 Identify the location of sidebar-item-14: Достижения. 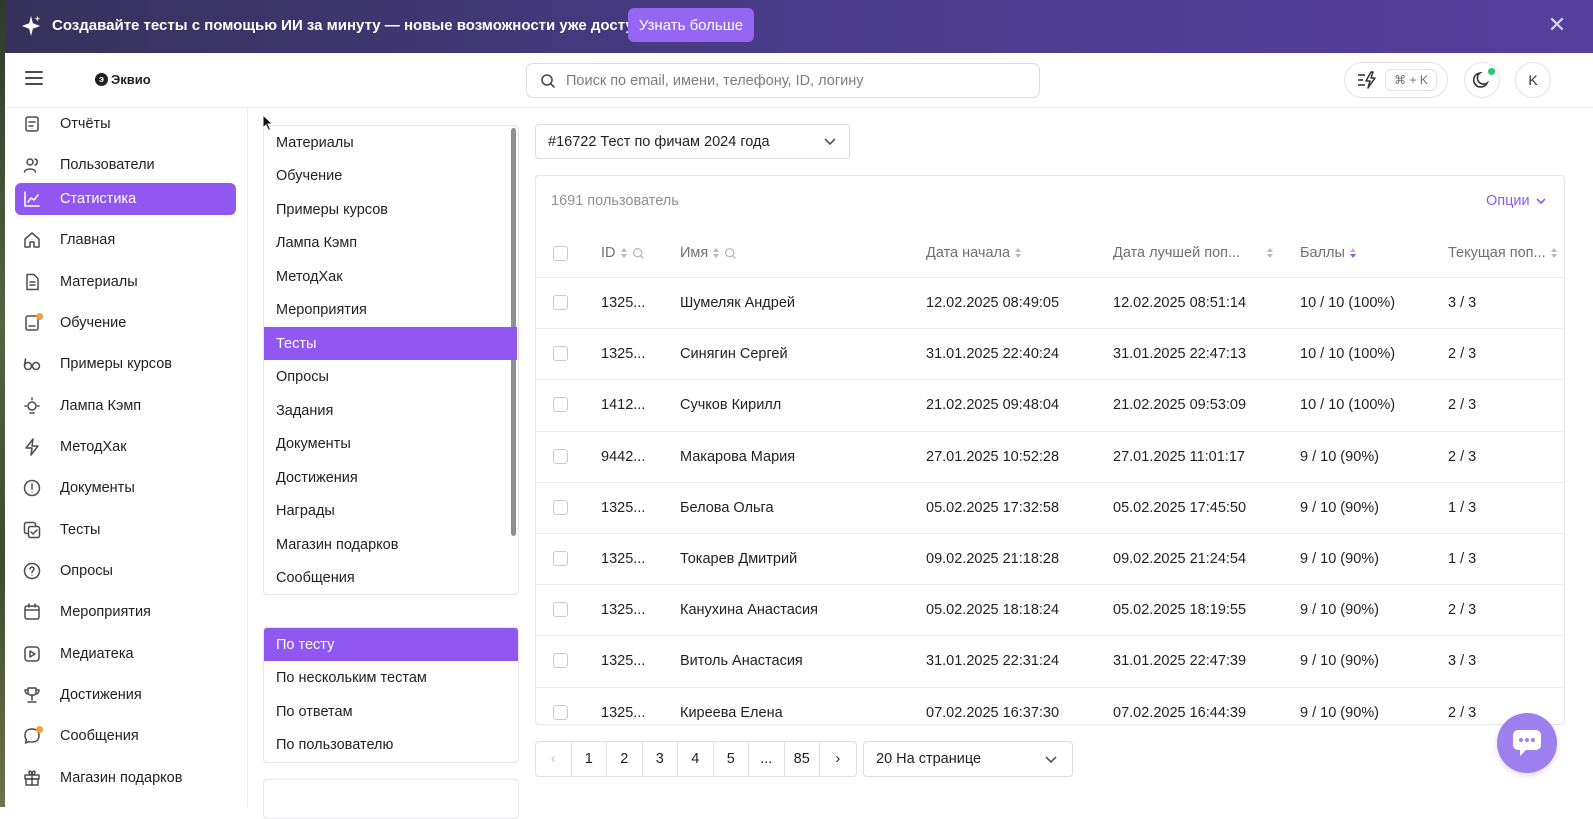
(125, 695).